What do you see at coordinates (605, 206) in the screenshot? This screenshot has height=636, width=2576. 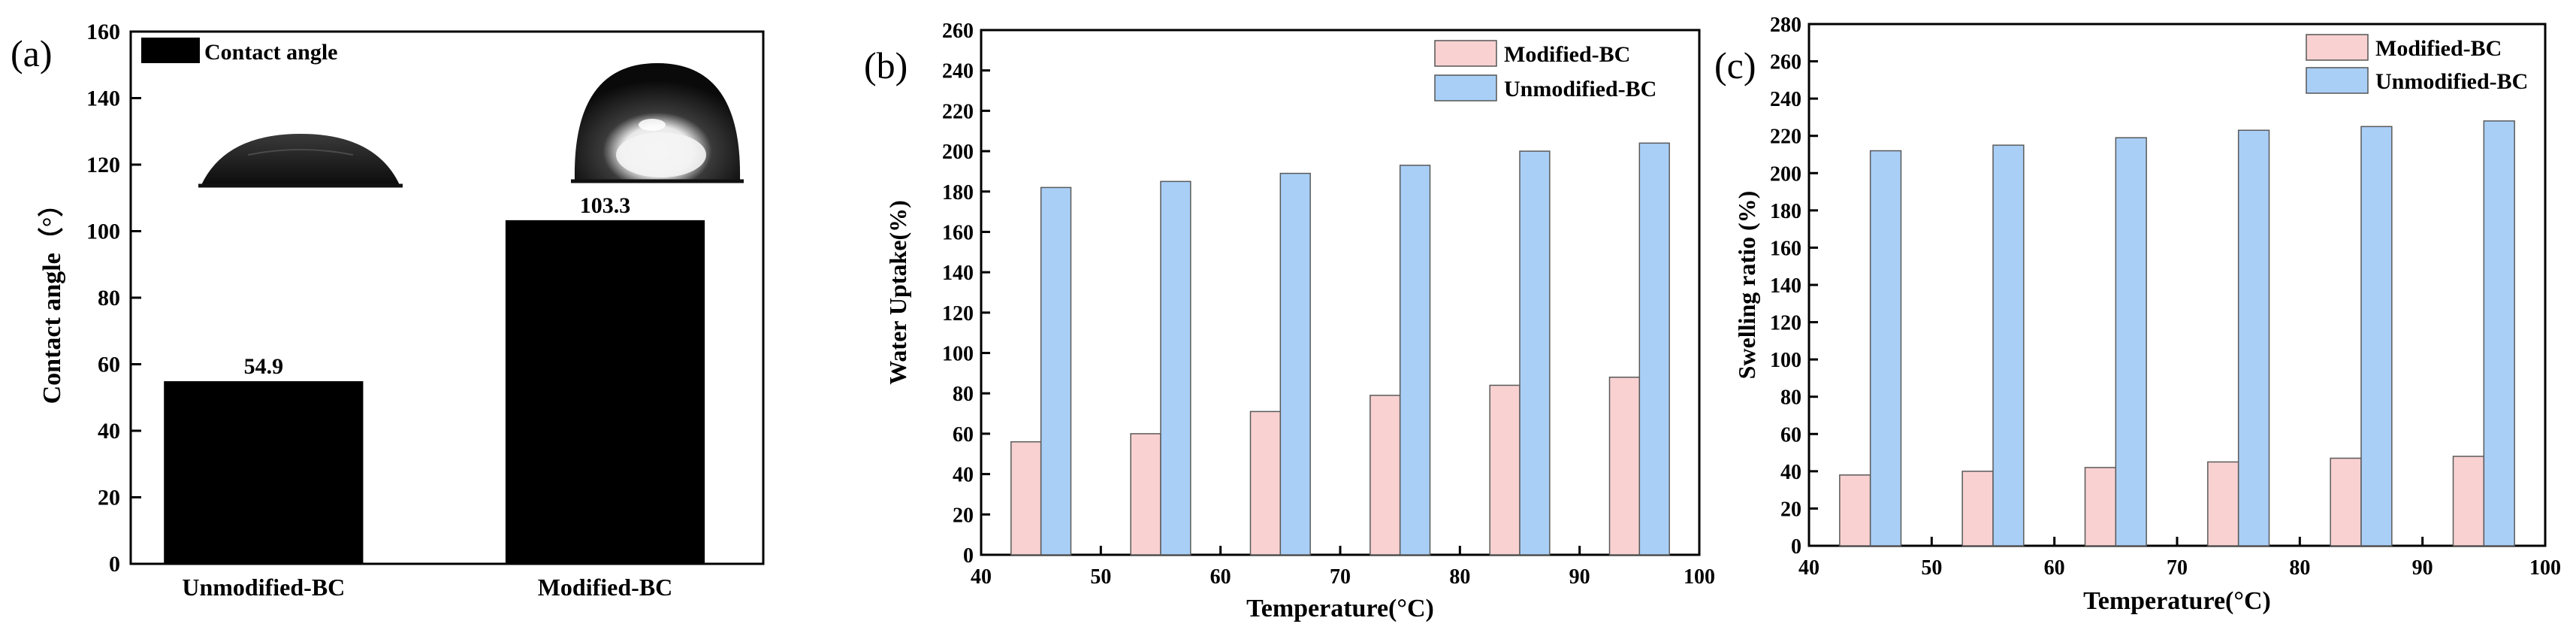 I see `data-label-modified-bc: 103.3` at bounding box center [605, 206].